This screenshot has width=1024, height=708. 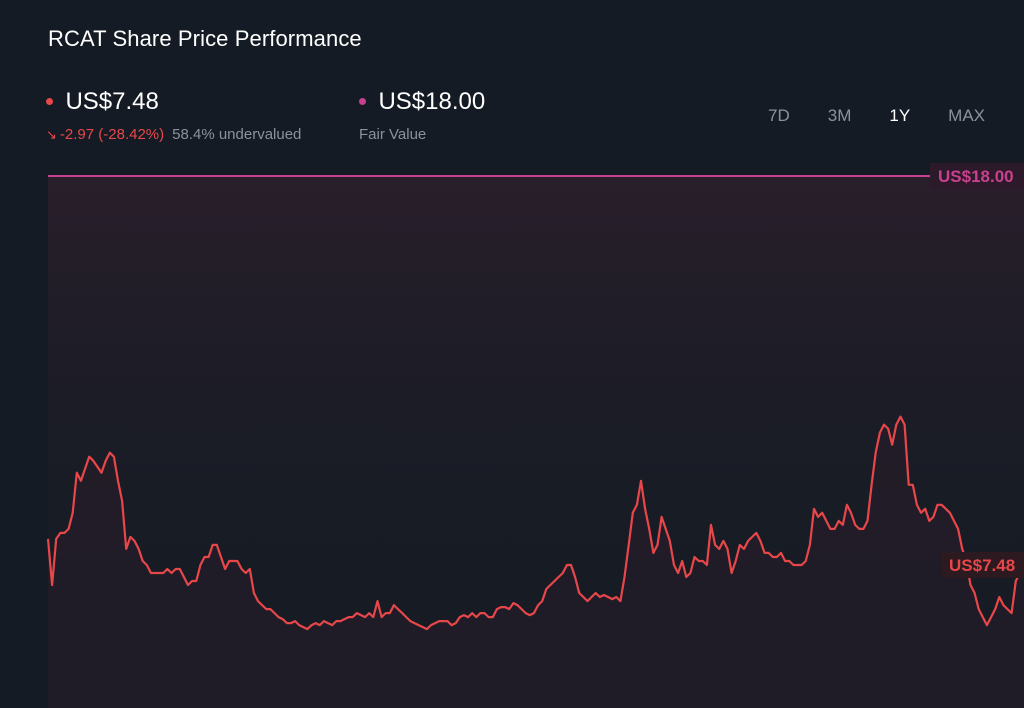 What do you see at coordinates (112, 134) in the screenshot?
I see `price-change: -2.97 (-28.42%)` at bounding box center [112, 134].